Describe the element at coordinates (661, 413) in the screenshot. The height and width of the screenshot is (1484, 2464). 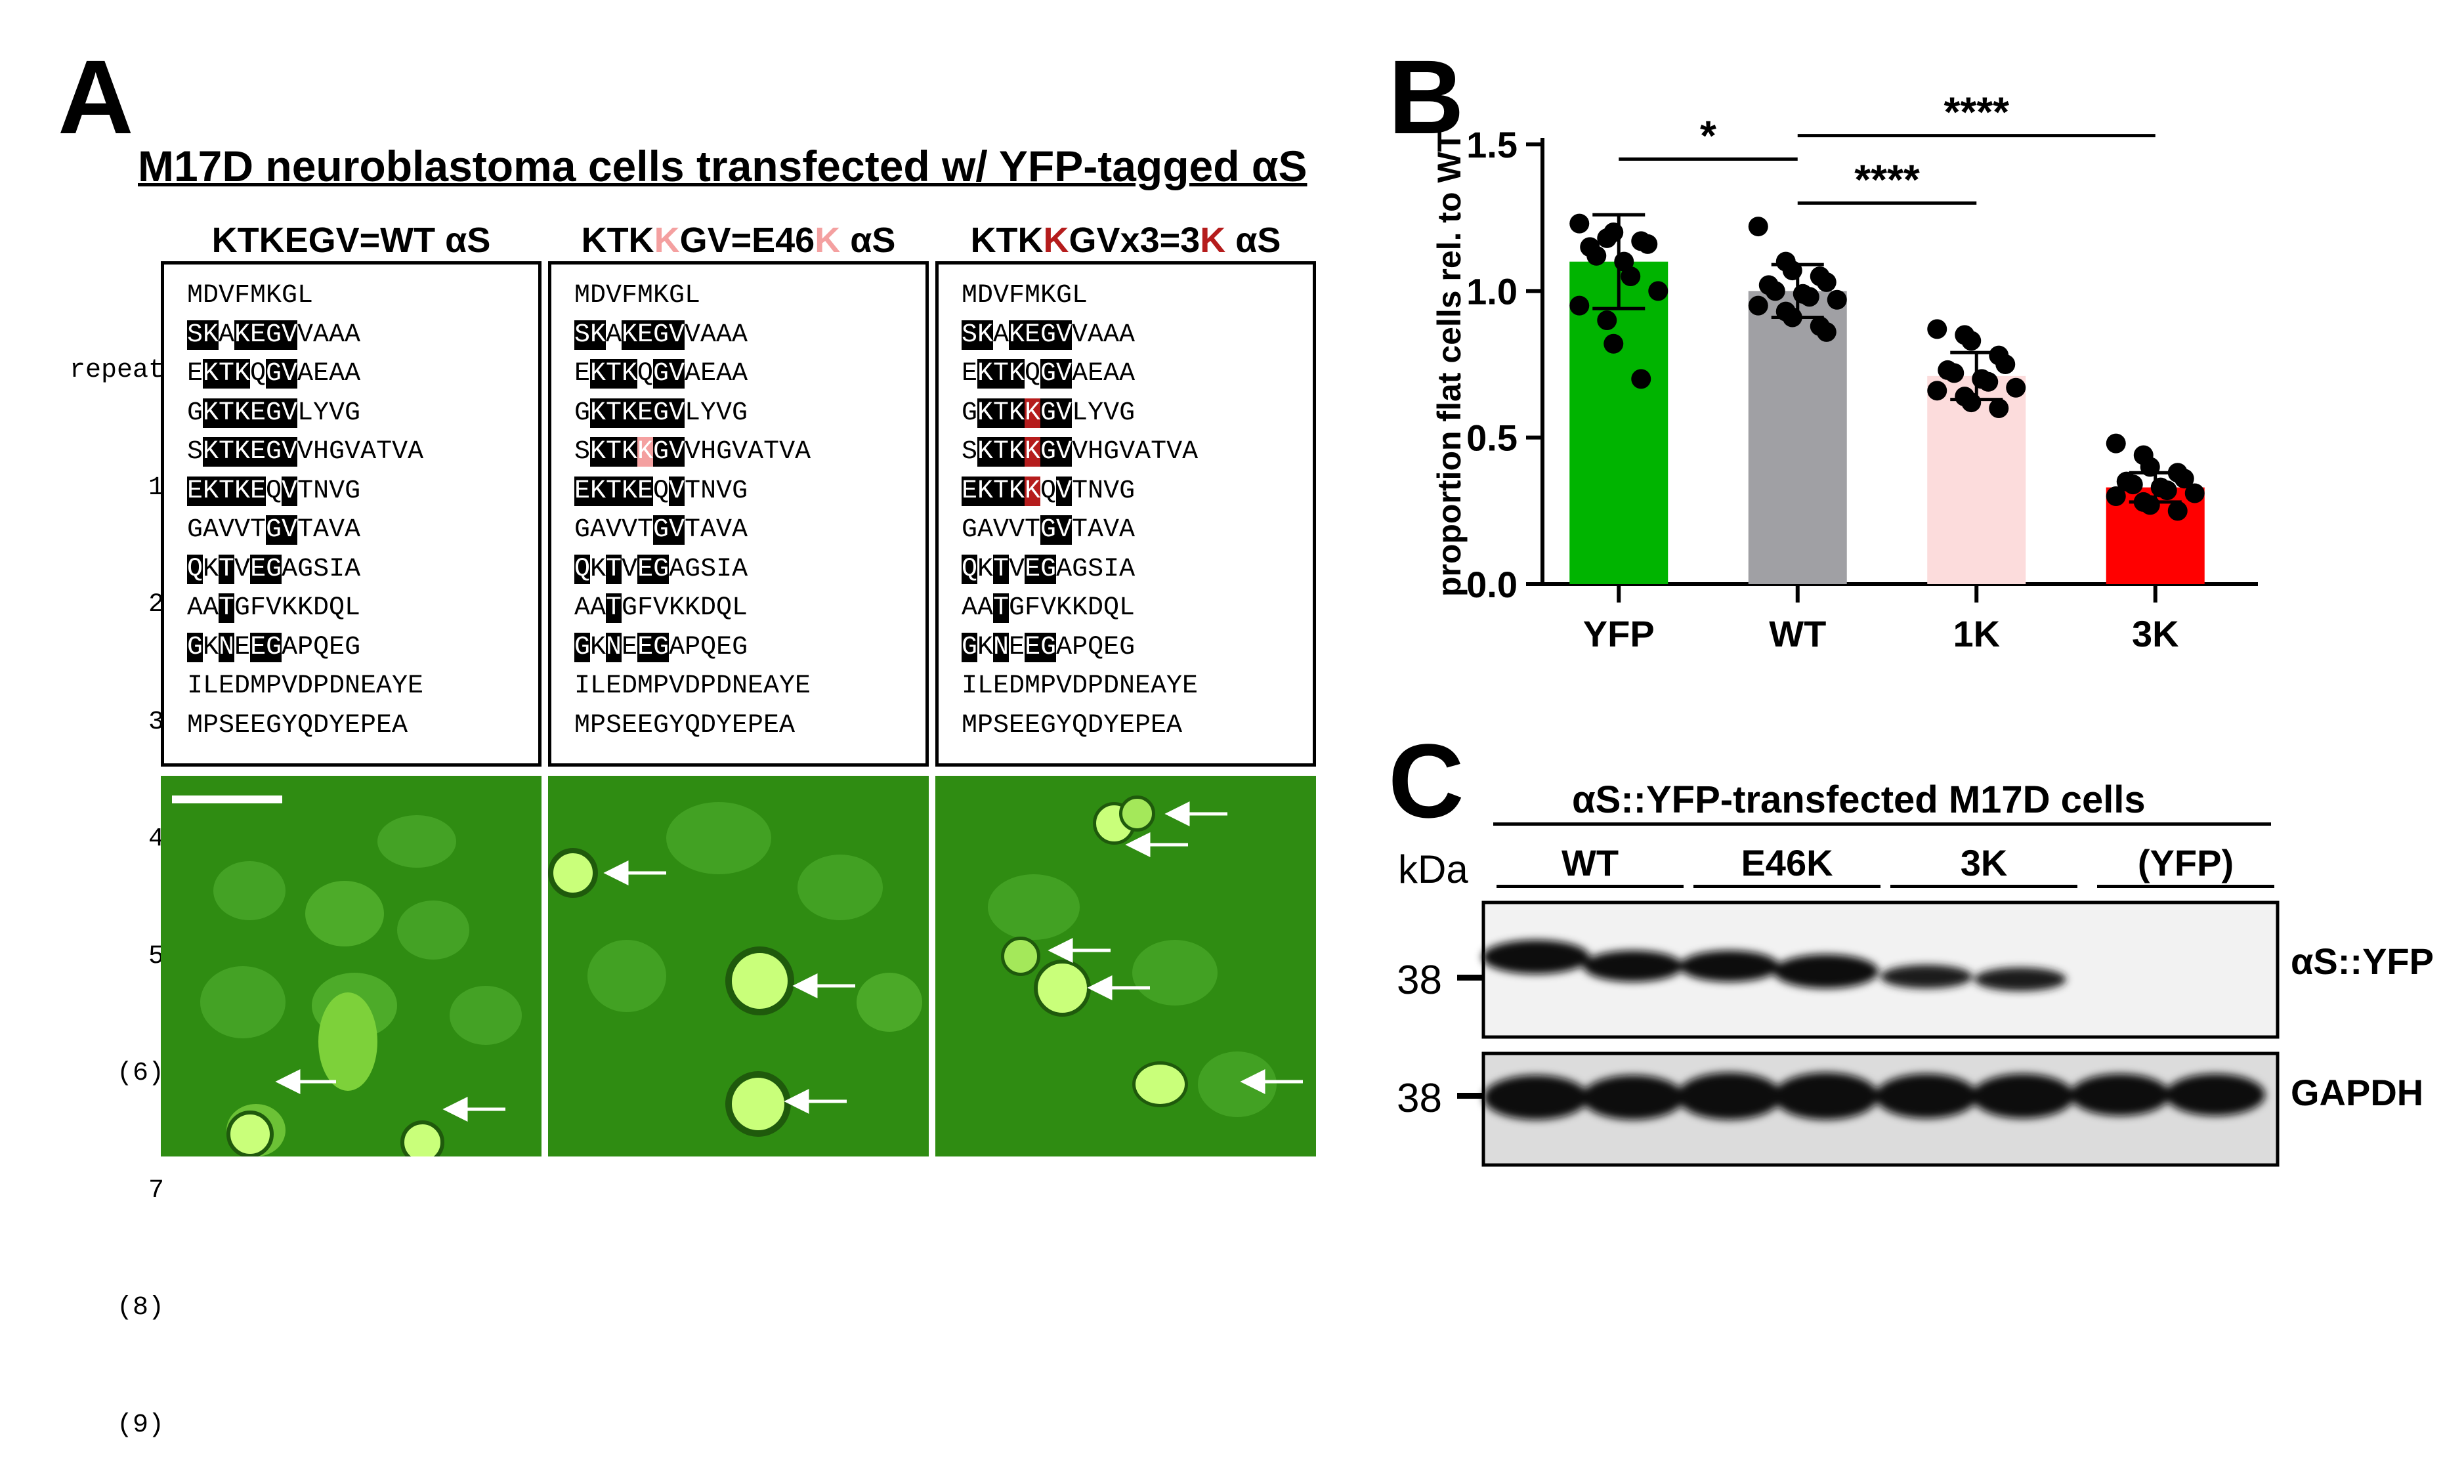
I see `sequence-line: GKTKEGVLYVG` at that location.